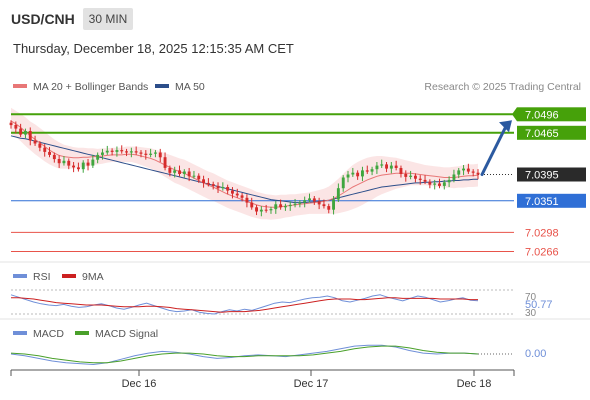  I want to click on x-axis-ticks: Dec 16 Dec 17 Dec 18, so click(307, 380).